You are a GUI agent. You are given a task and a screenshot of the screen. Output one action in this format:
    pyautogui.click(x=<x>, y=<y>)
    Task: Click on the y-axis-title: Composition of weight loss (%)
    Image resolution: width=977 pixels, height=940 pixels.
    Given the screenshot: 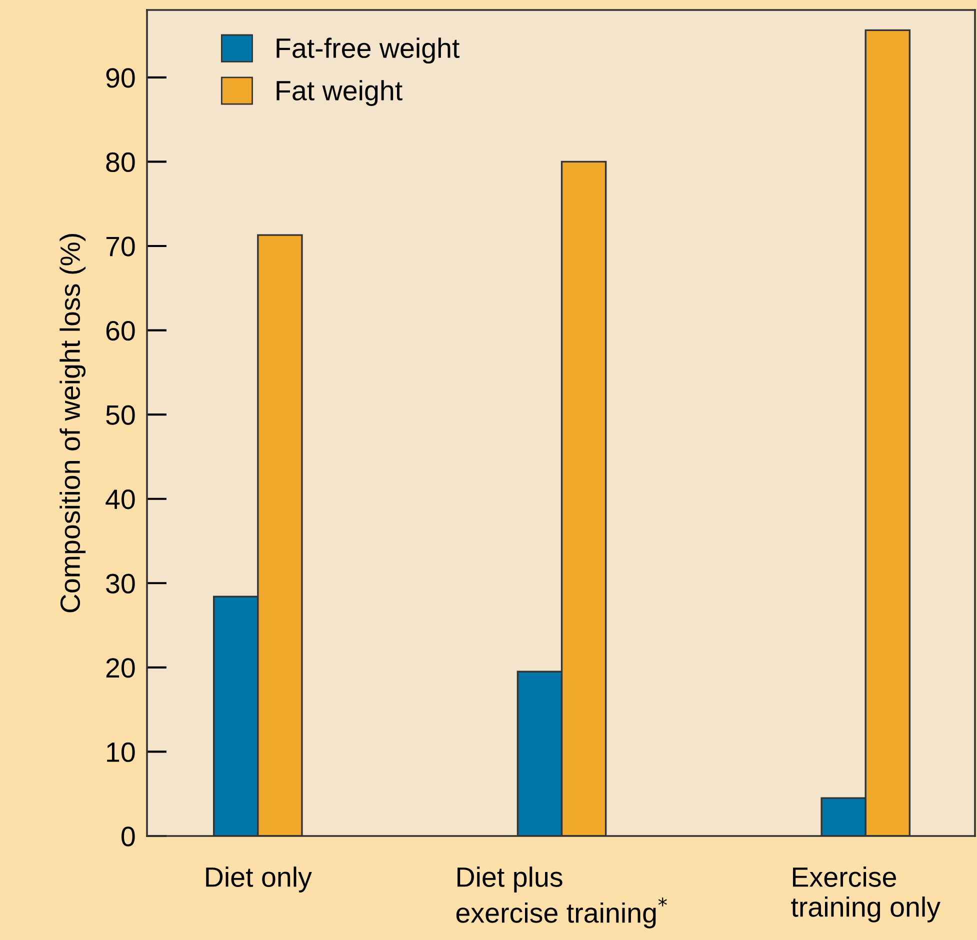 What is the action you would take?
    pyautogui.click(x=73, y=423)
    